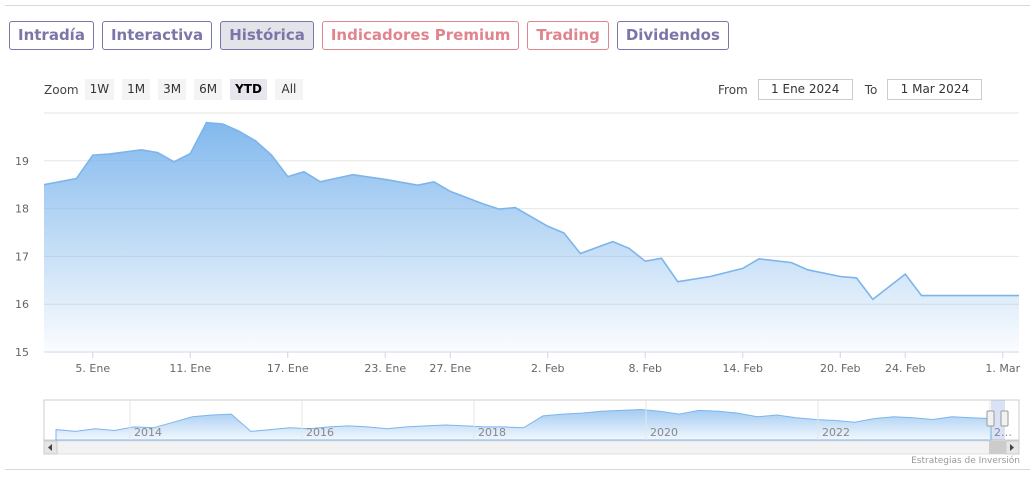 The image size is (1035, 478). Describe the element at coordinates (288, 89) in the screenshot. I see `zoom-all-button: All` at that location.